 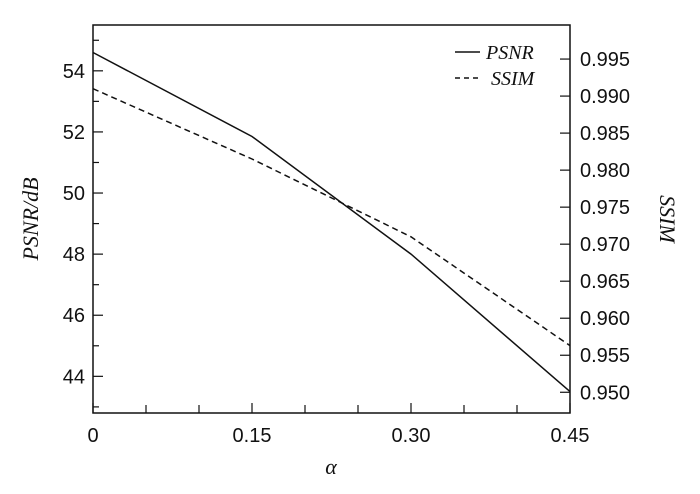 What do you see at coordinates (570, 436) in the screenshot?
I see `x-tick-label: 0.45` at bounding box center [570, 436].